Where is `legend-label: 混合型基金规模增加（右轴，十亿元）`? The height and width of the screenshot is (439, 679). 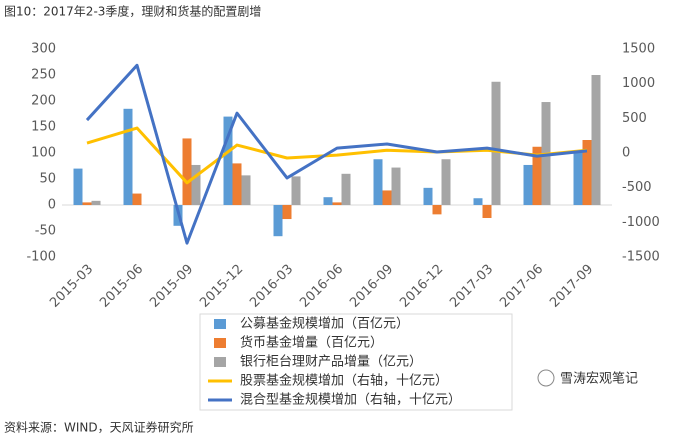 legend-label: 混合型基金规模增加（右轴，十亿元） is located at coordinates (350, 400).